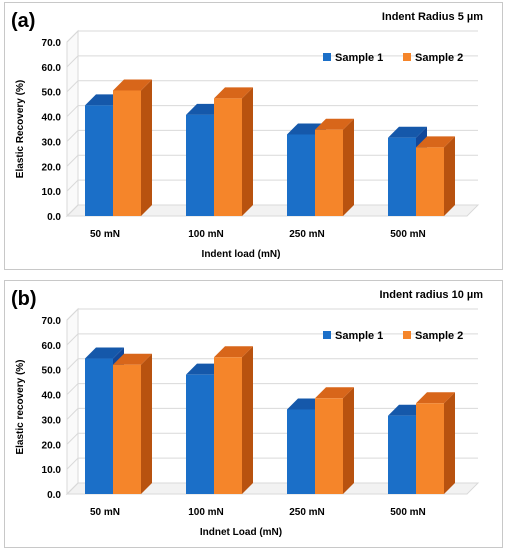 Image resolution: width=507 pixels, height=550 pixels. What do you see at coordinates (241, 532) in the screenshot?
I see `x-axis-label: Indnet Load (mN)` at bounding box center [241, 532].